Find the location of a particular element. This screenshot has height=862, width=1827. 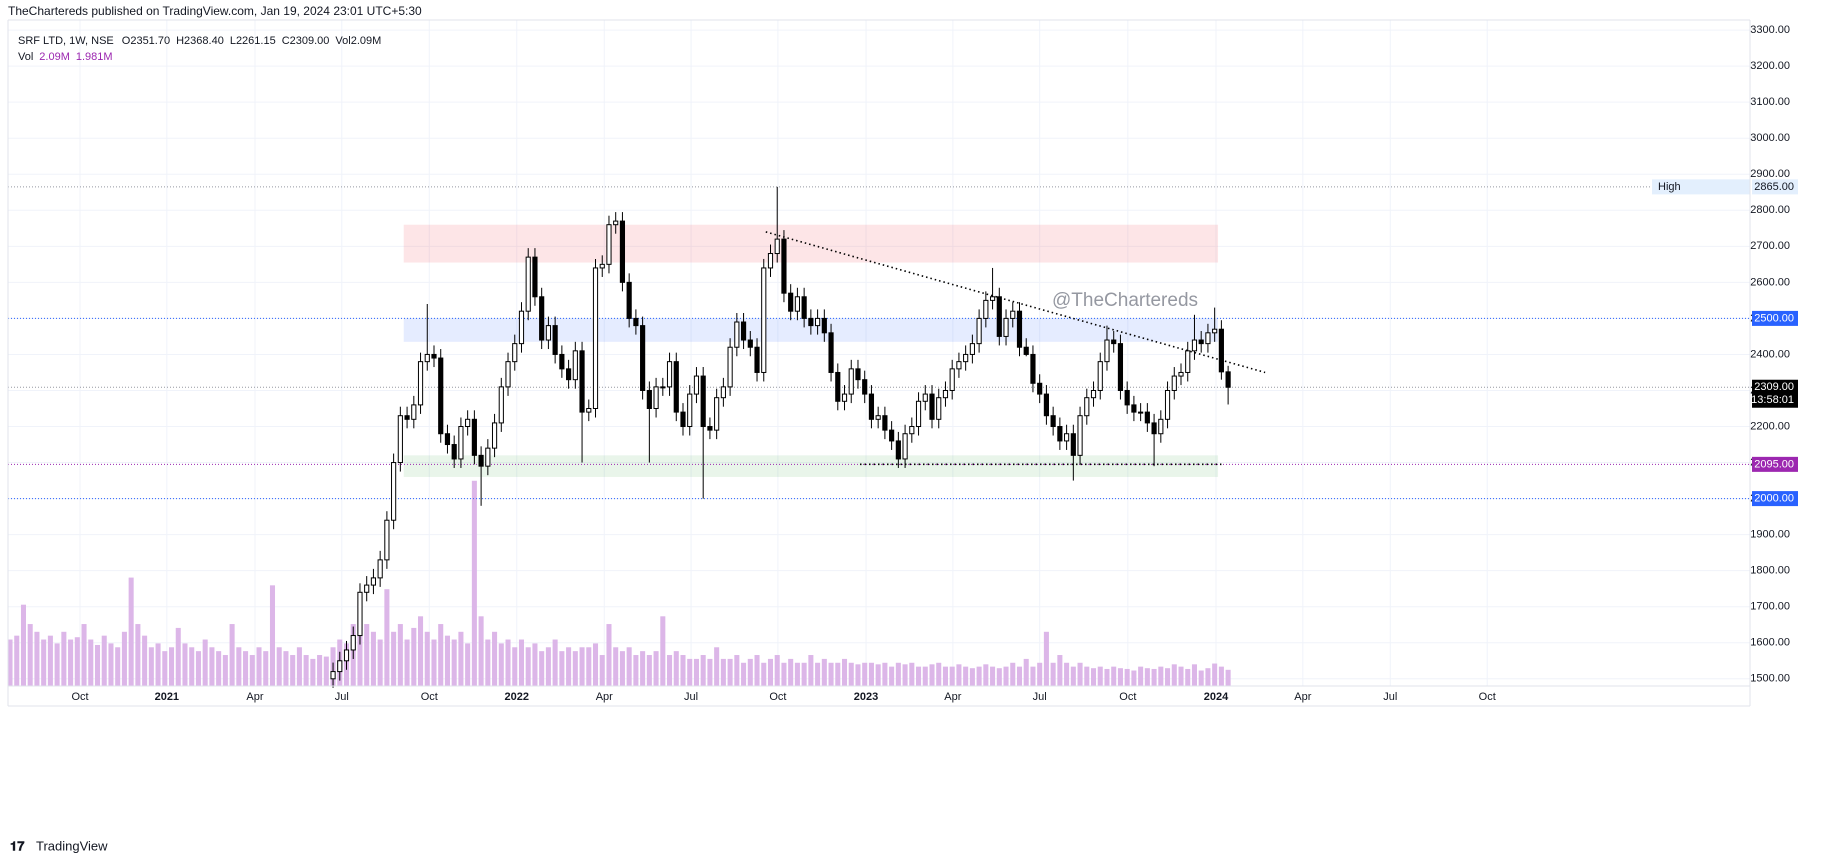

y-tick-label: 1900.00 is located at coordinates (1770, 535).